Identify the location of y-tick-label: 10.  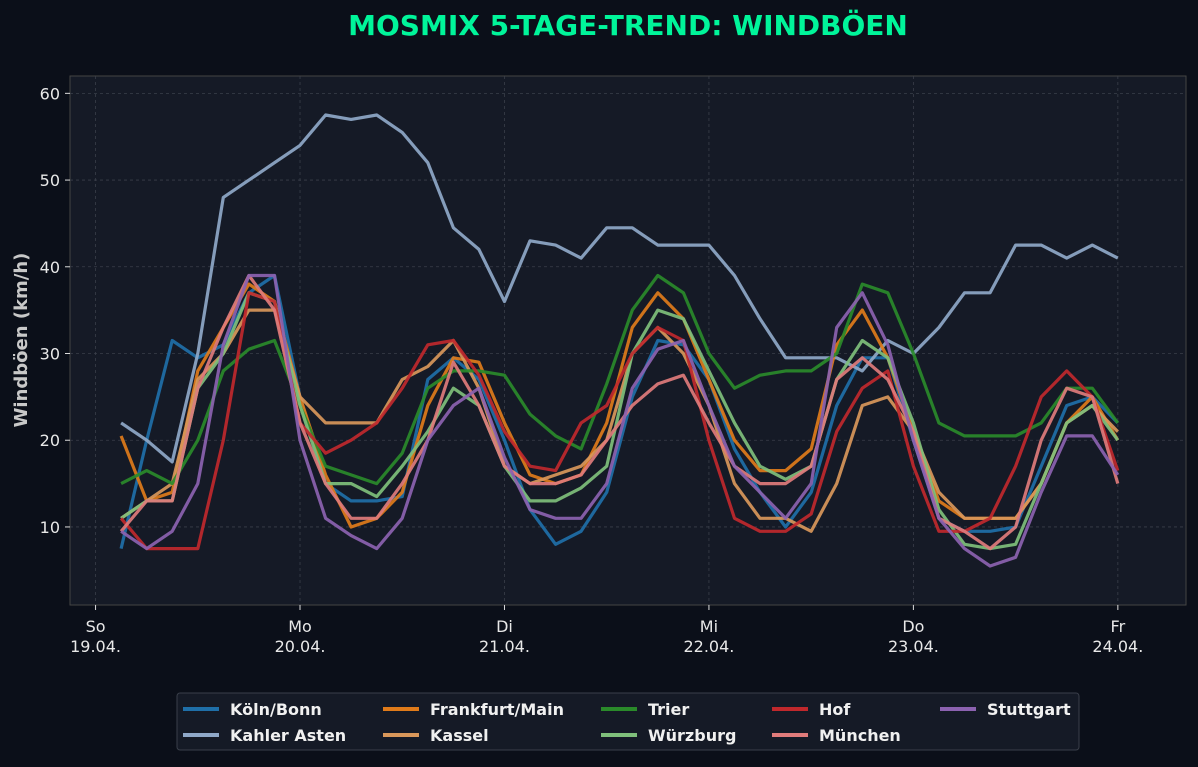
(50, 527).